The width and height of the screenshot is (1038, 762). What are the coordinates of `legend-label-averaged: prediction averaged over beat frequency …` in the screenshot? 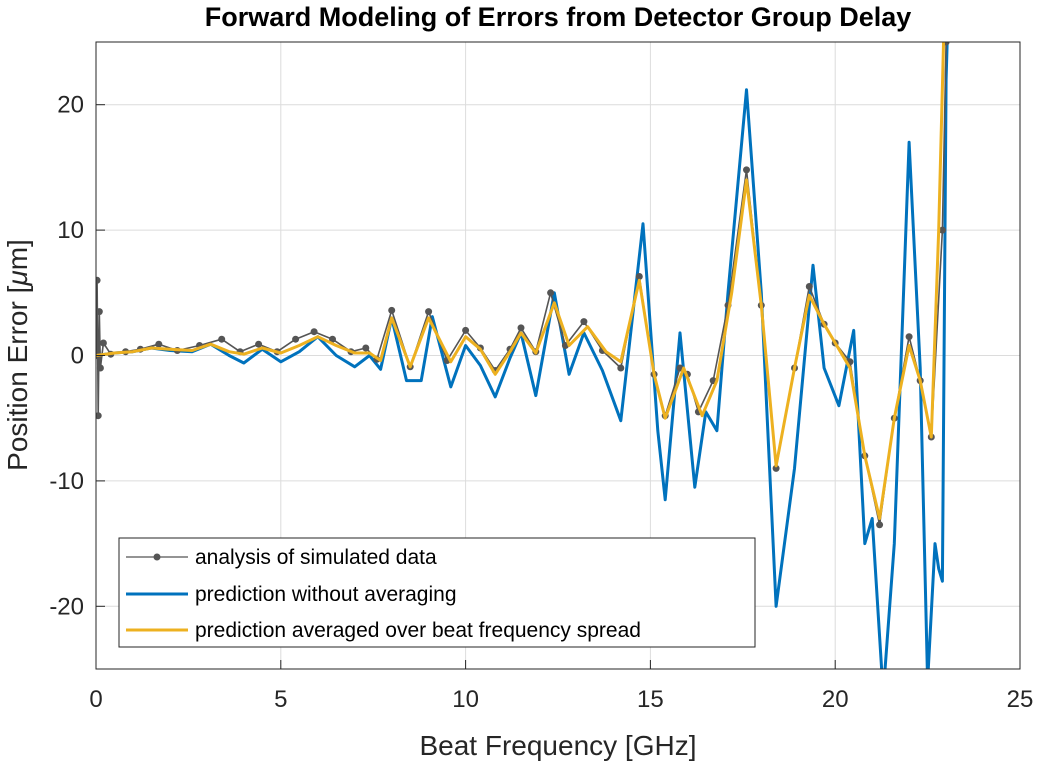 It's located at (418, 630).